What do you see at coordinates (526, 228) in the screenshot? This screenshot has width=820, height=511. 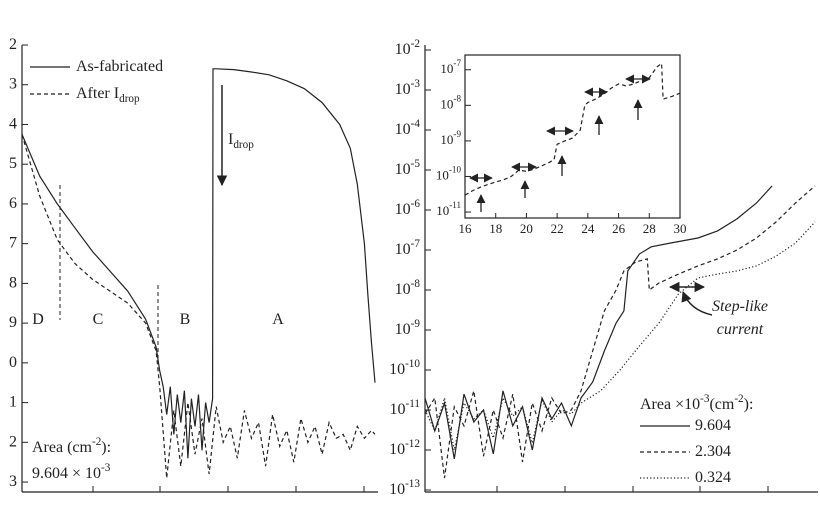 I see `x-tick-label: 20` at bounding box center [526, 228].